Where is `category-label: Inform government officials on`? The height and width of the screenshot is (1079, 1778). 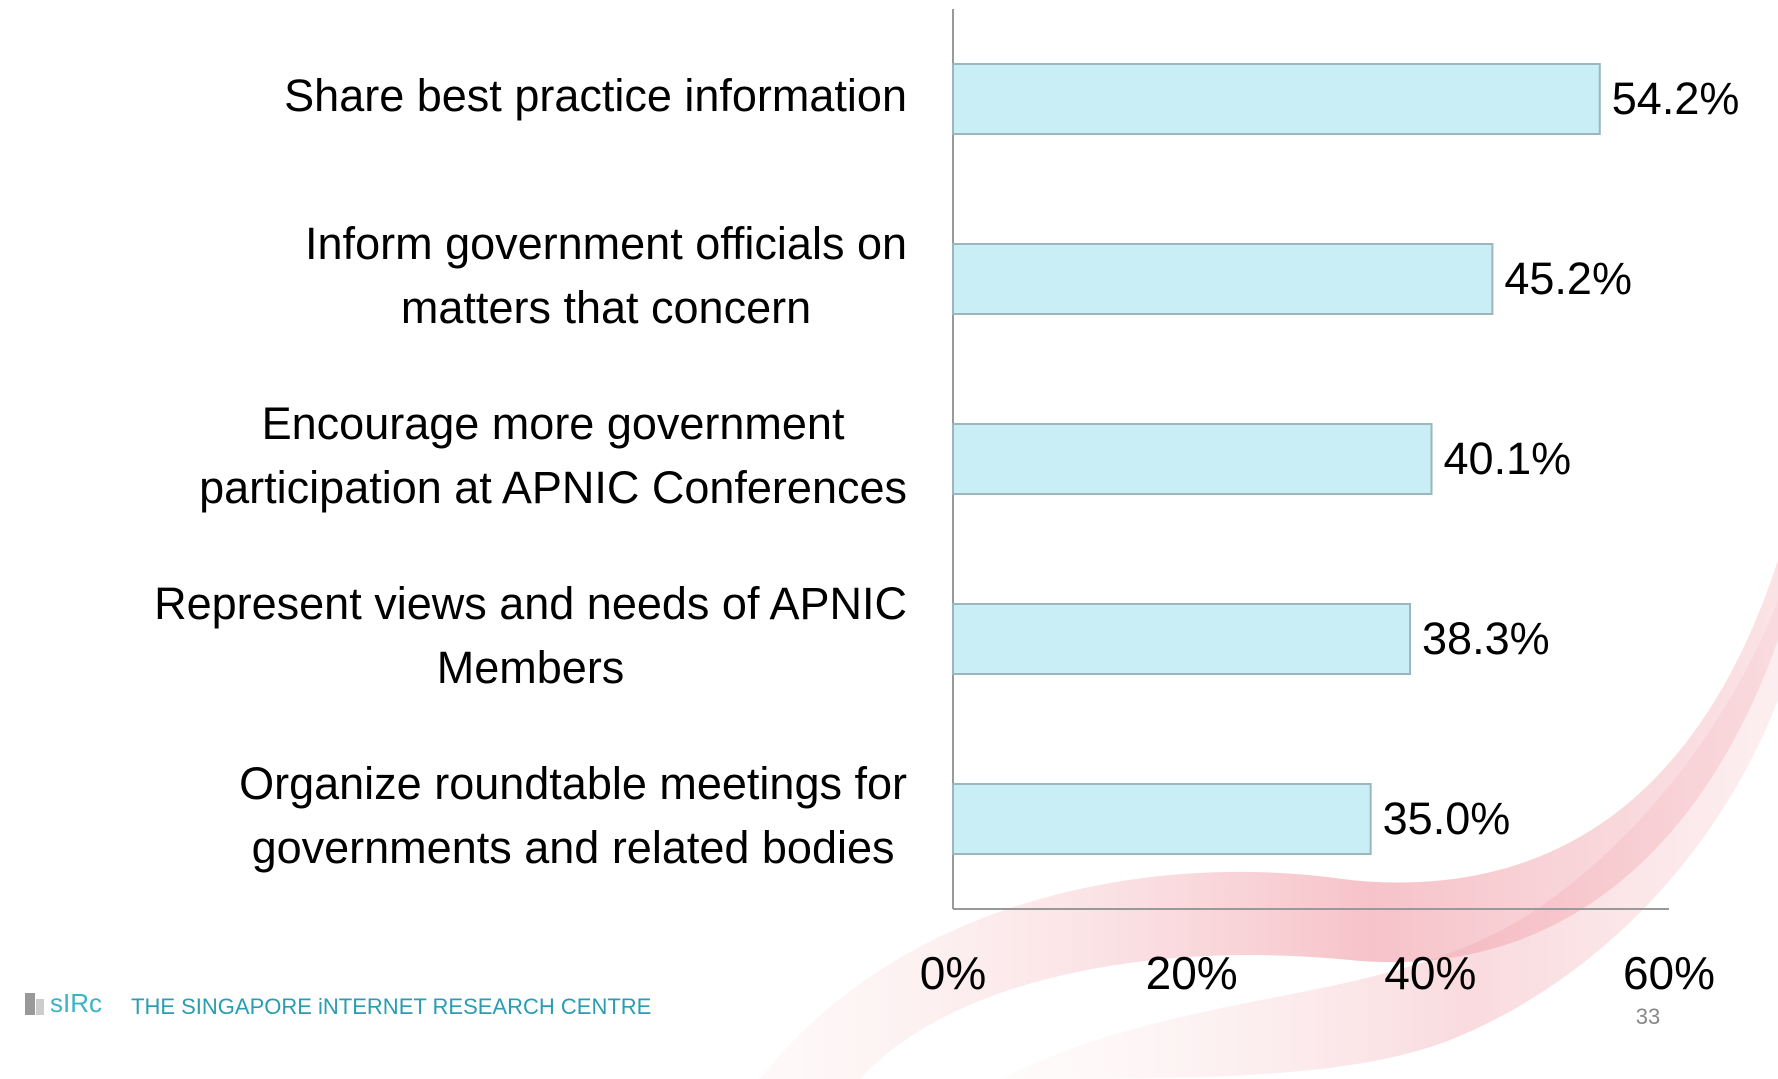
category-label: Inform government officials on is located at coordinates (606, 243).